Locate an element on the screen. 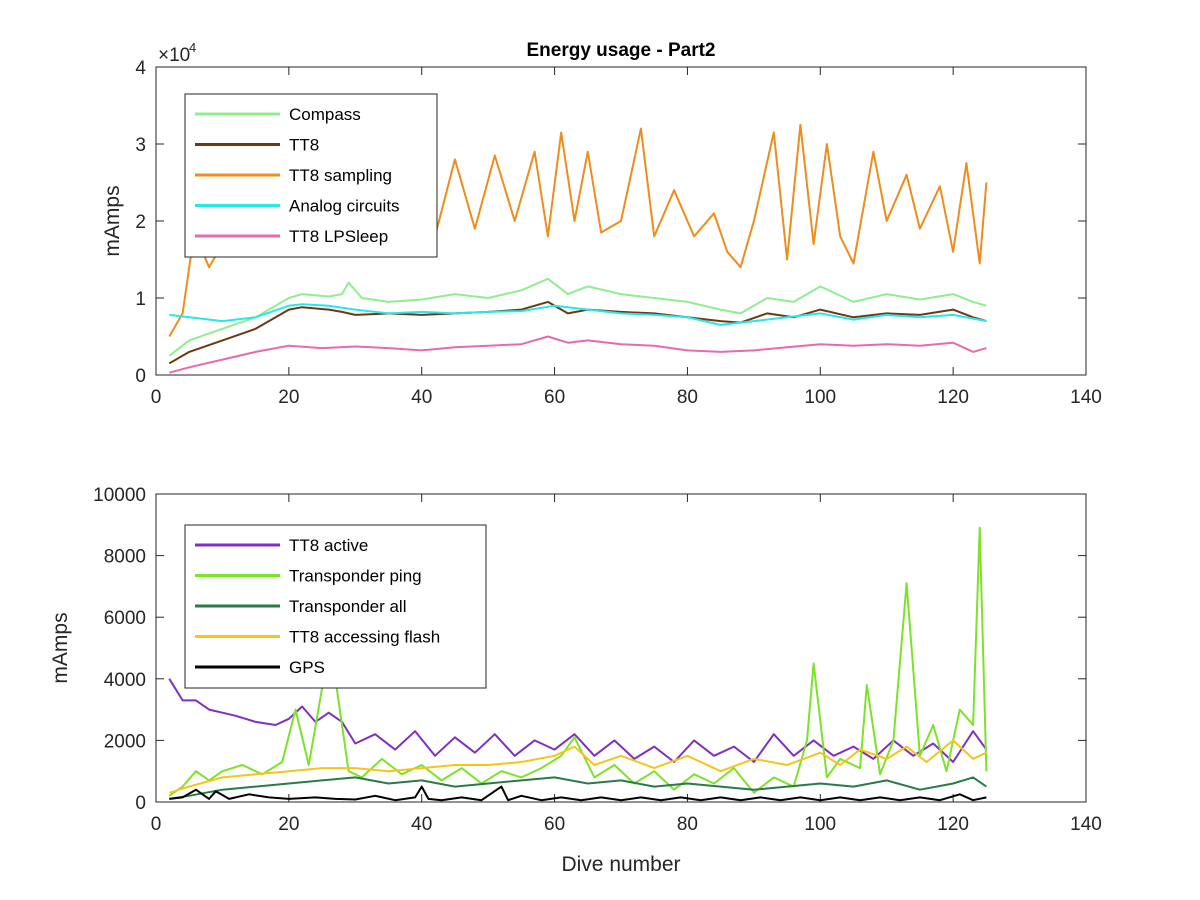 This screenshot has width=1200, height=900. y-tick-label: 3 is located at coordinates (140, 145).